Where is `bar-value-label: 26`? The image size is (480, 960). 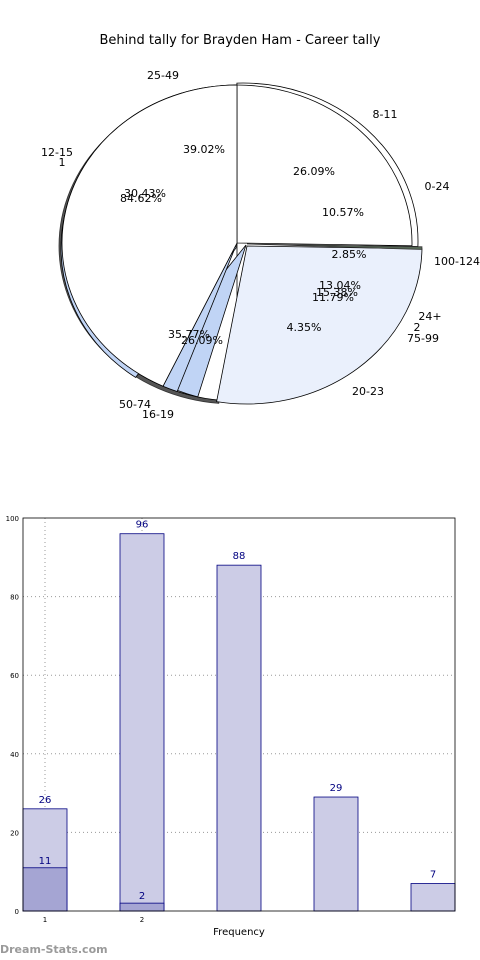 bar-value-label: 26 is located at coordinates (45, 800).